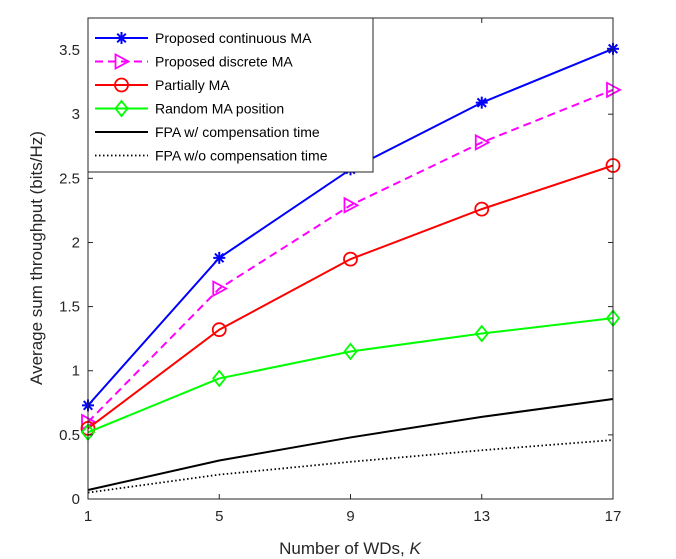 The width and height of the screenshot is (676, 559). Describe the element at coordinates (219, 109) in the screenshot. I see `legend-entry-random-ma-position-label: Random MA position` at that location.